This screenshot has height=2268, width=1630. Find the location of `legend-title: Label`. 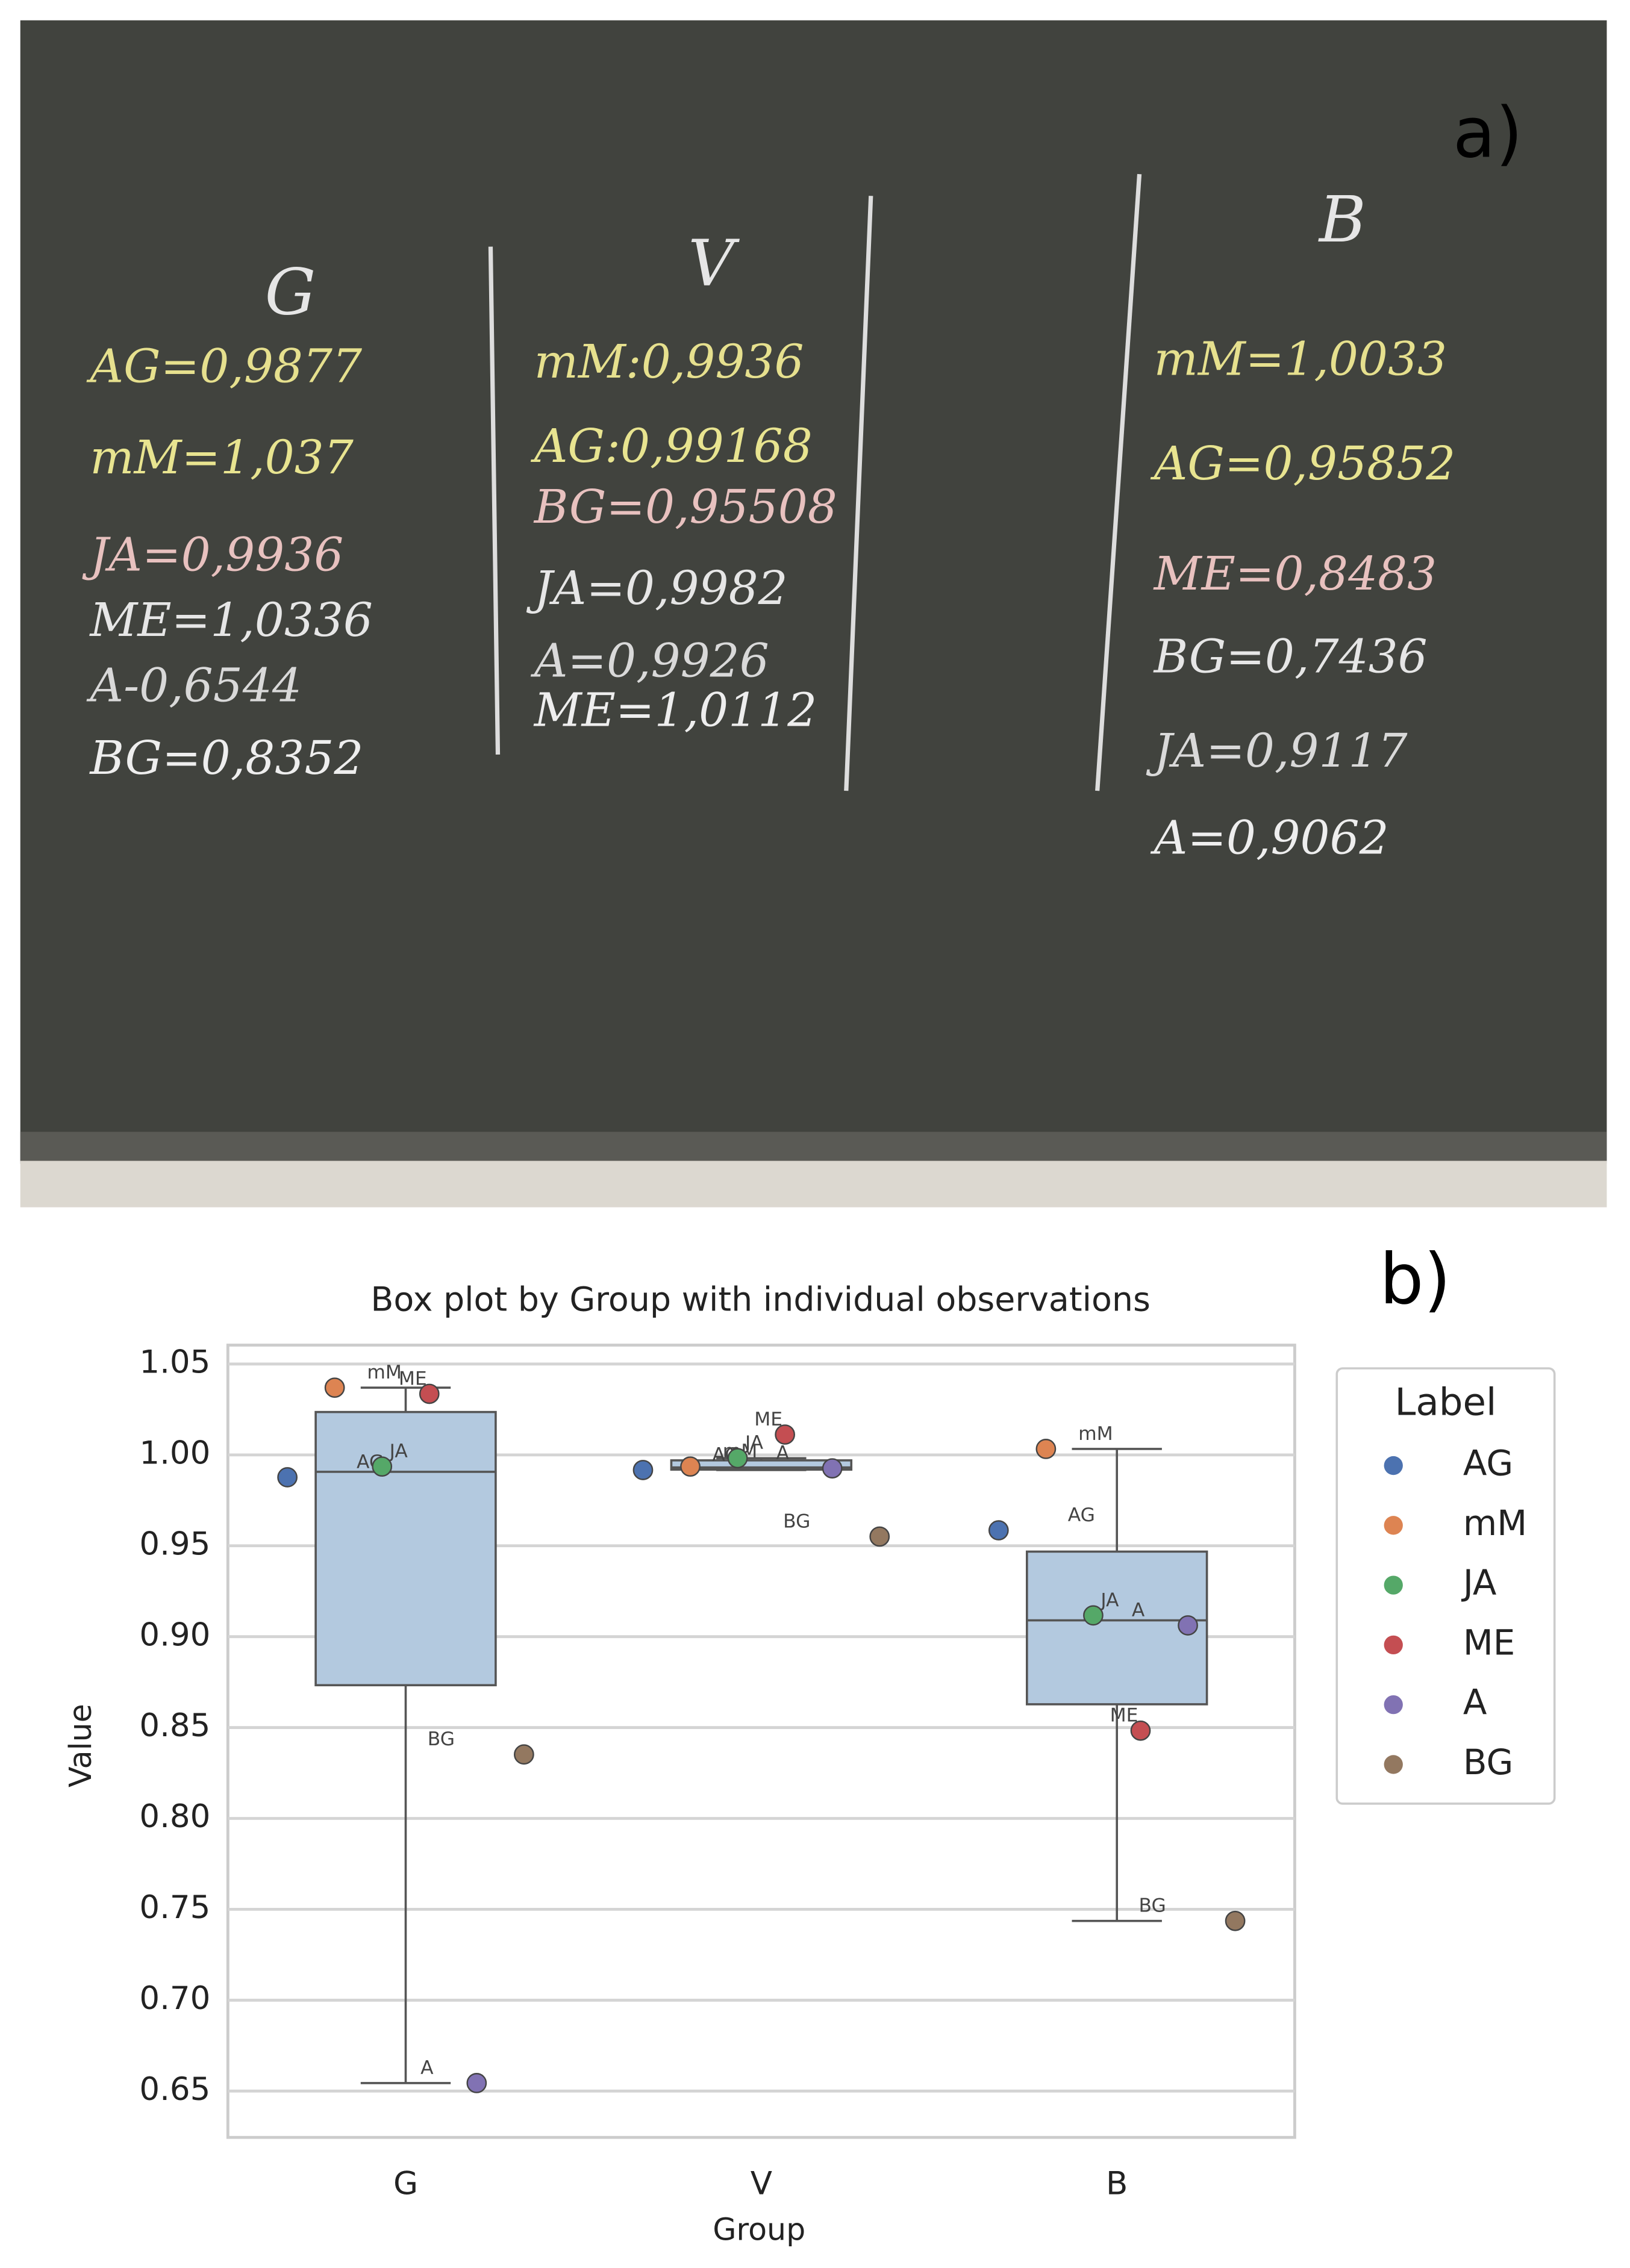

legend-title: Label is located at coordinates (1445, 1402).